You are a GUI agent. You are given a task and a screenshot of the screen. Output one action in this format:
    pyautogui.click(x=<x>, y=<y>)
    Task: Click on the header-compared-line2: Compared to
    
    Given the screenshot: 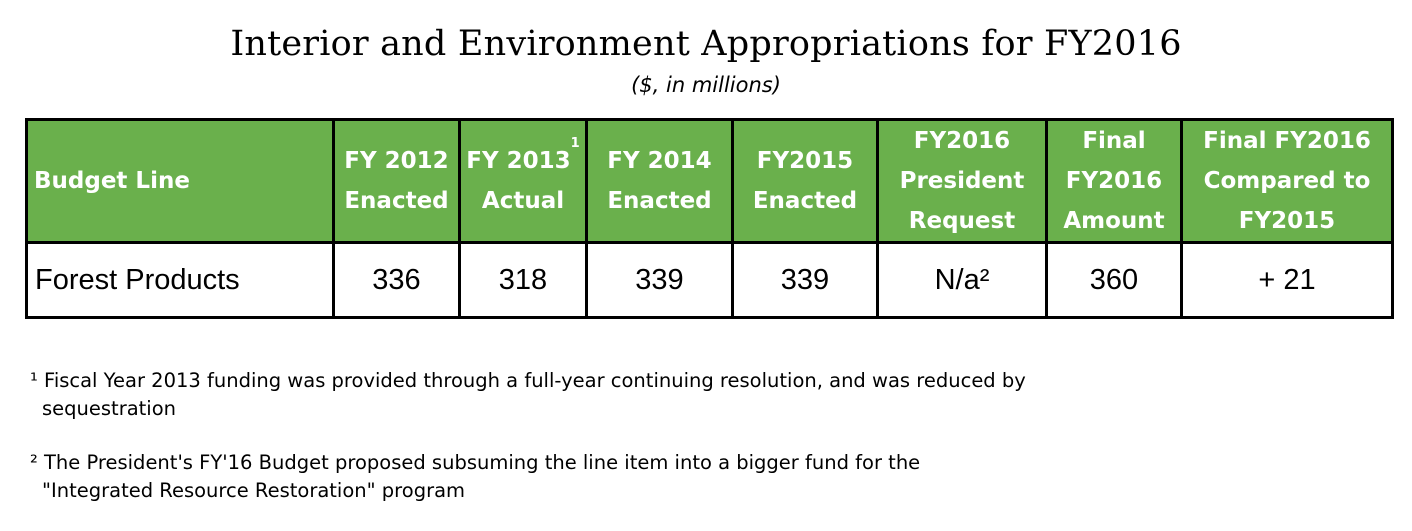 What is the action you would take?
    pyautogui.click(x=1287, y=181)
    